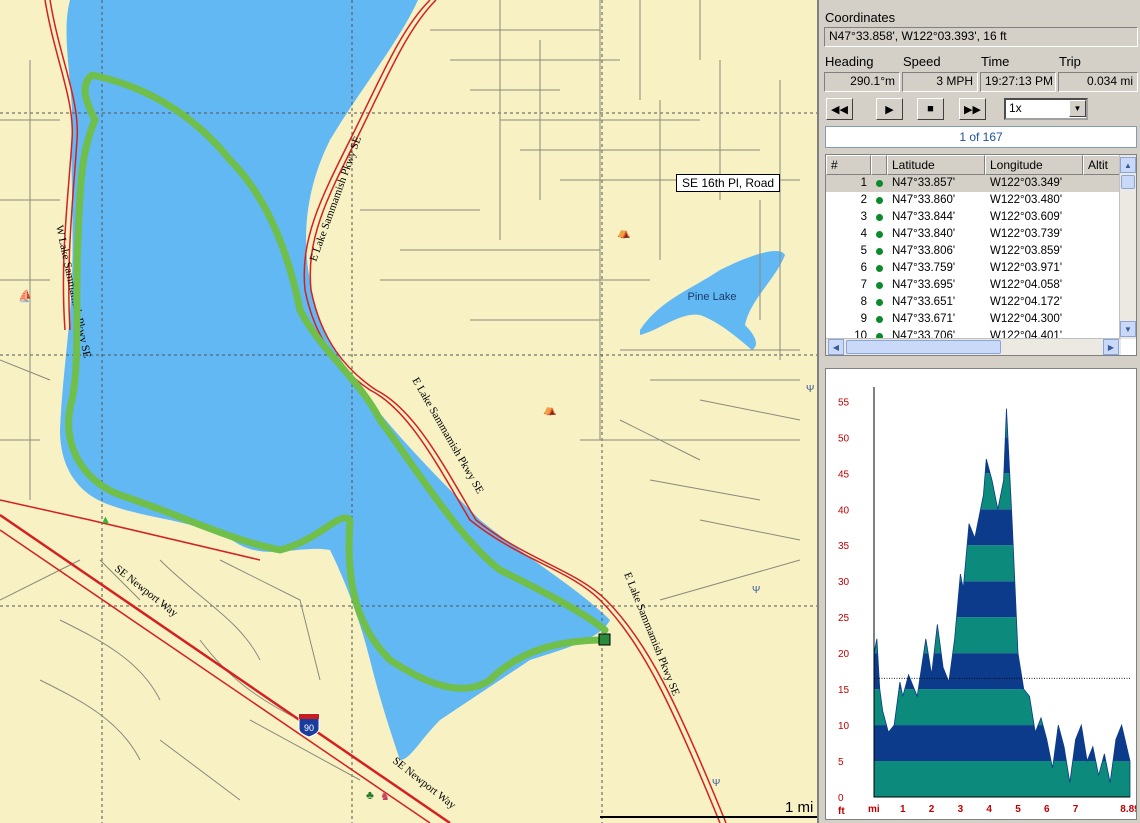  What do you see at coordinates (924, 200) in the screenshot?
I see `point-latitude: N47°33.860'` at bounding box center [924, 200].